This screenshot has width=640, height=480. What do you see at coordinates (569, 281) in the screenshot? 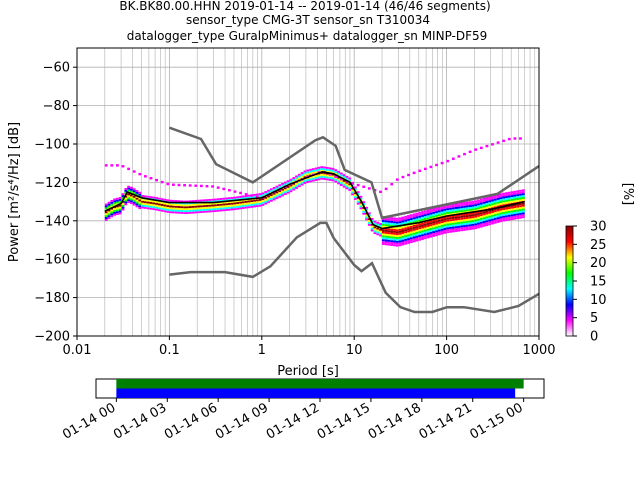
I see `colorbar-gradient` at bounding box center [569, 281].